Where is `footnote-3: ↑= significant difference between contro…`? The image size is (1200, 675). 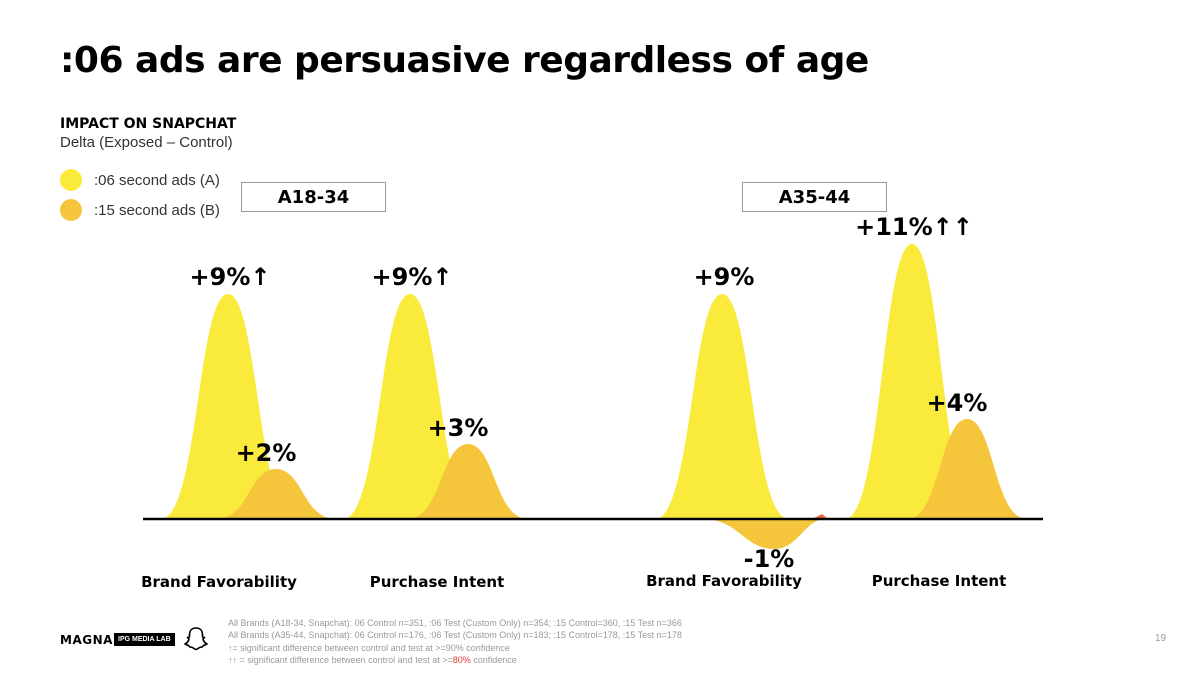 footnote-3: ↑= significant difference between contro… is located at coordinates (369, 647).